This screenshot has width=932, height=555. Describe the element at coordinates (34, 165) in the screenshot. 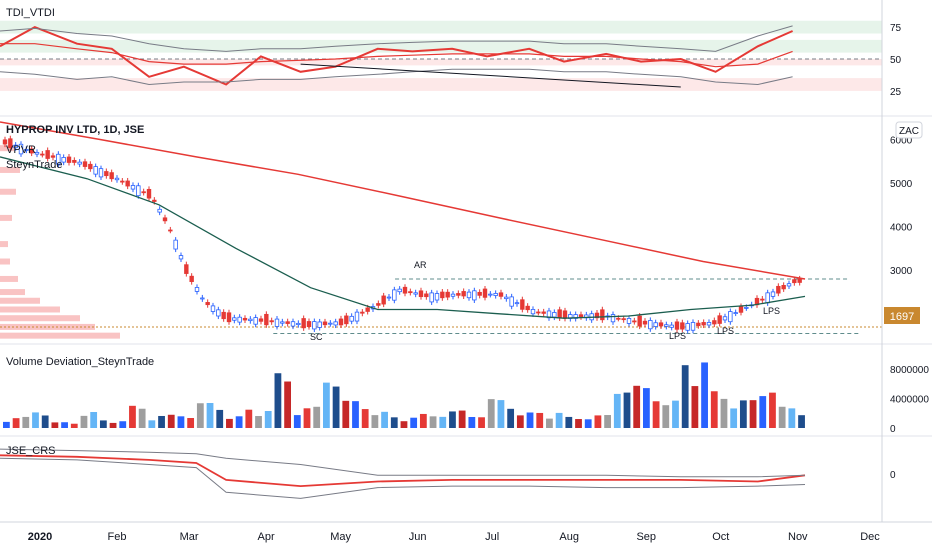

I see `steyntrade-label: SteynTrade` at that location.